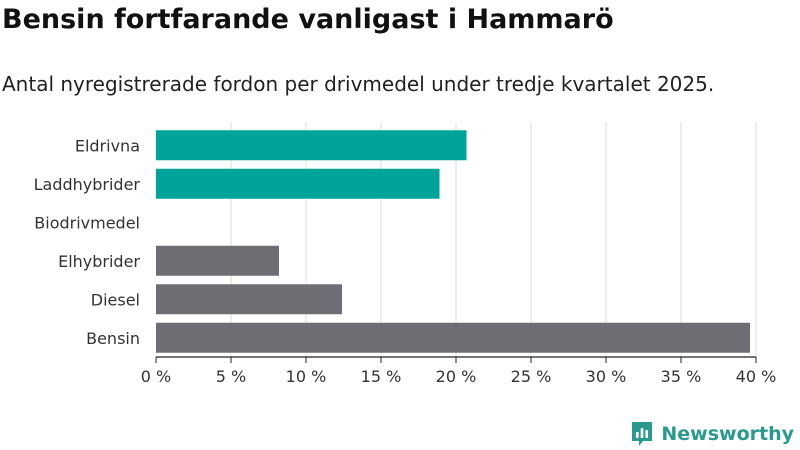  Describe the element at coordinates (606, 376) in the screenshot. I see `x-tick-label: 30 %` at that location.